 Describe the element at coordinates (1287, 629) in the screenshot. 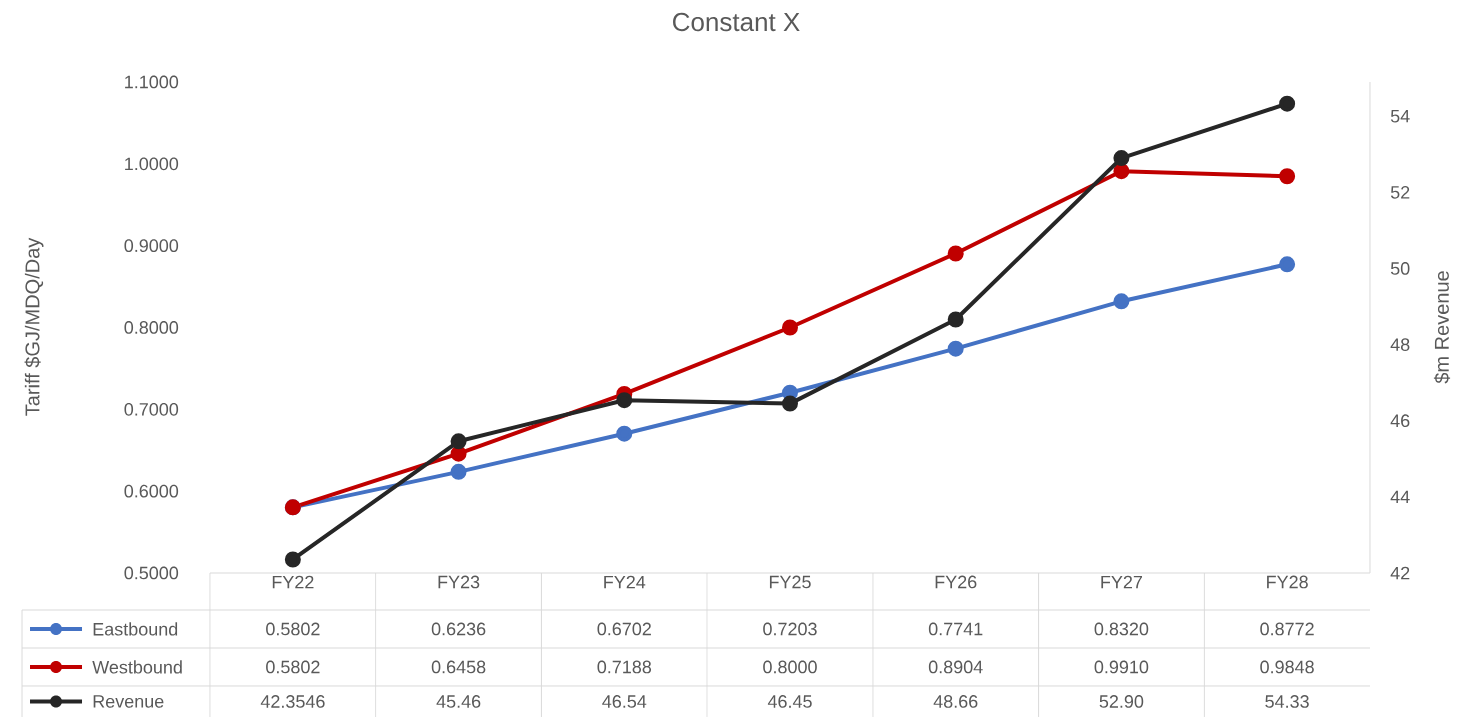

I see `data-label: 0.8772` at that location.